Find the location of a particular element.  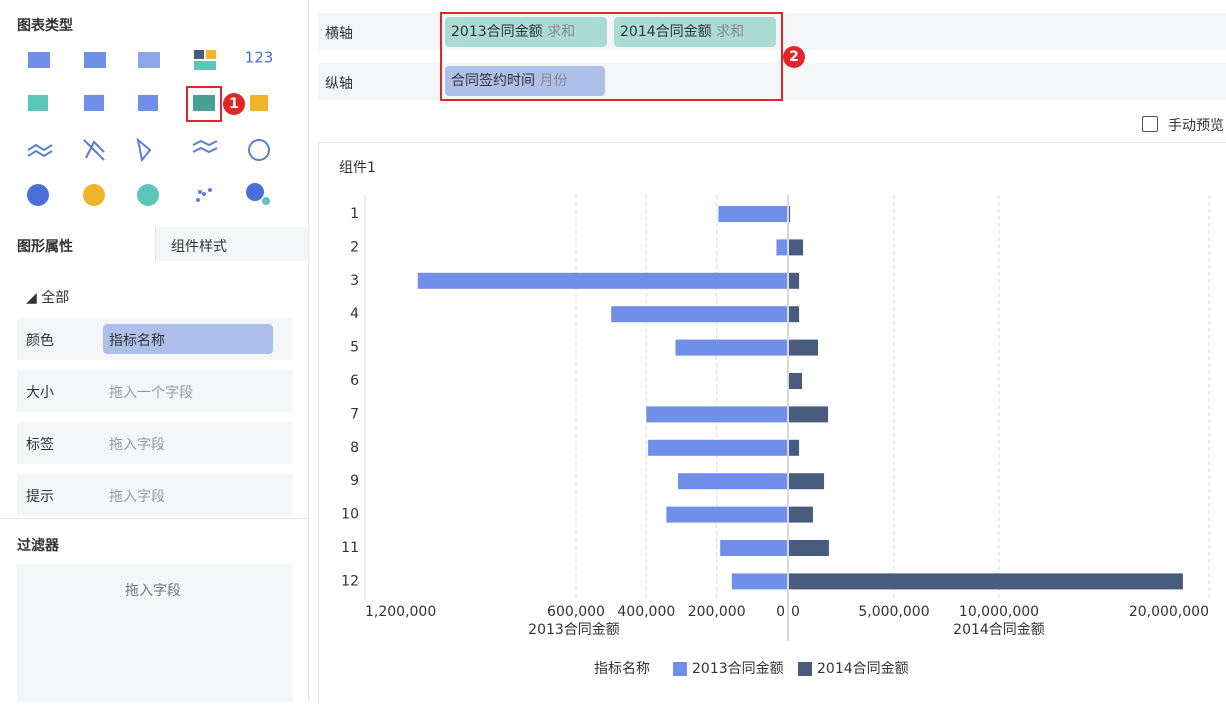

icon-label: 123 is located at coordinates (259, 58).